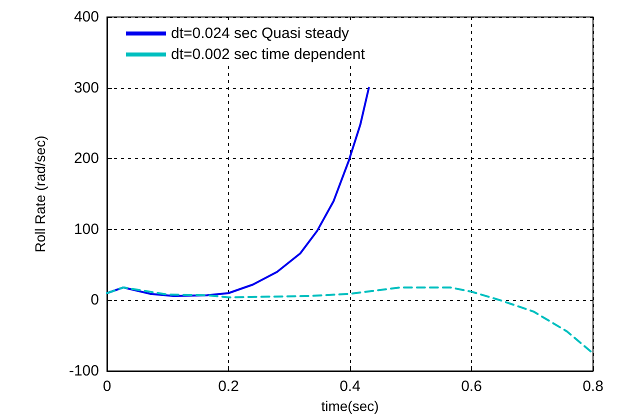 The width and height of the screenshot is (620, 418). Describe the element at coordinates (260, 33) in the screenshot. I see `legend-label: dt=0.024 sec Quasi steady` at that location.